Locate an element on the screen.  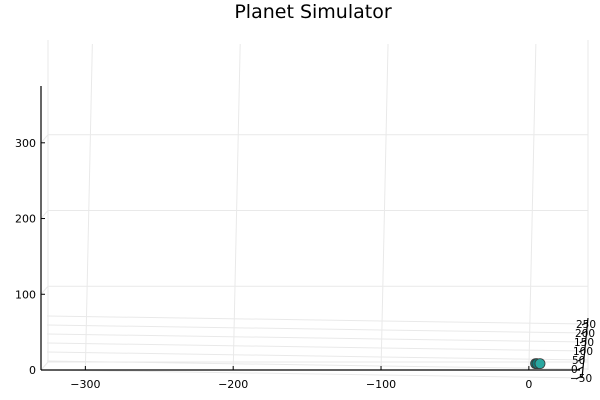
y-tick-label: 200 is located at coordinates (585, 334).